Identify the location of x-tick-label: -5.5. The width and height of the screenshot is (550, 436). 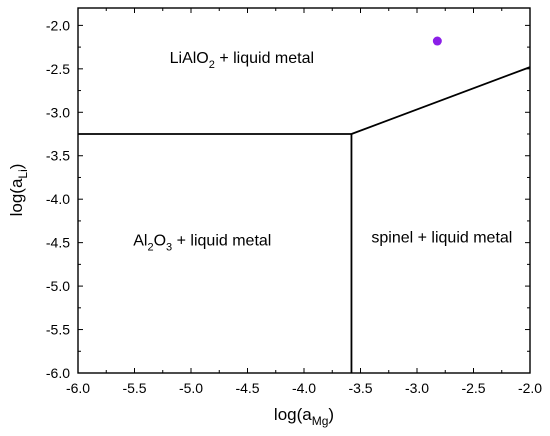
(134, 388).